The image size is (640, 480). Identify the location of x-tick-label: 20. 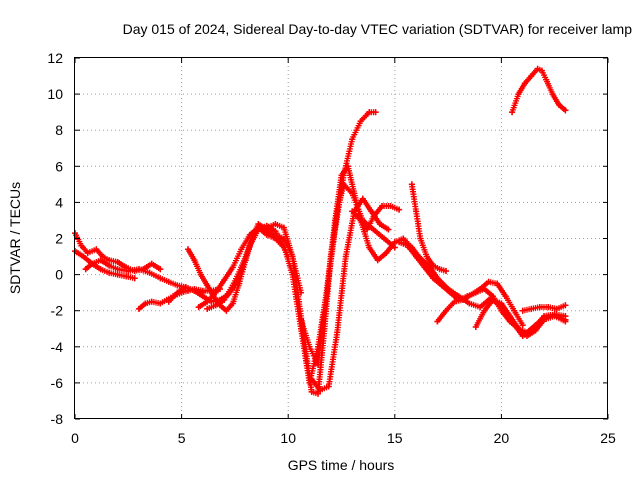
(502, 438).